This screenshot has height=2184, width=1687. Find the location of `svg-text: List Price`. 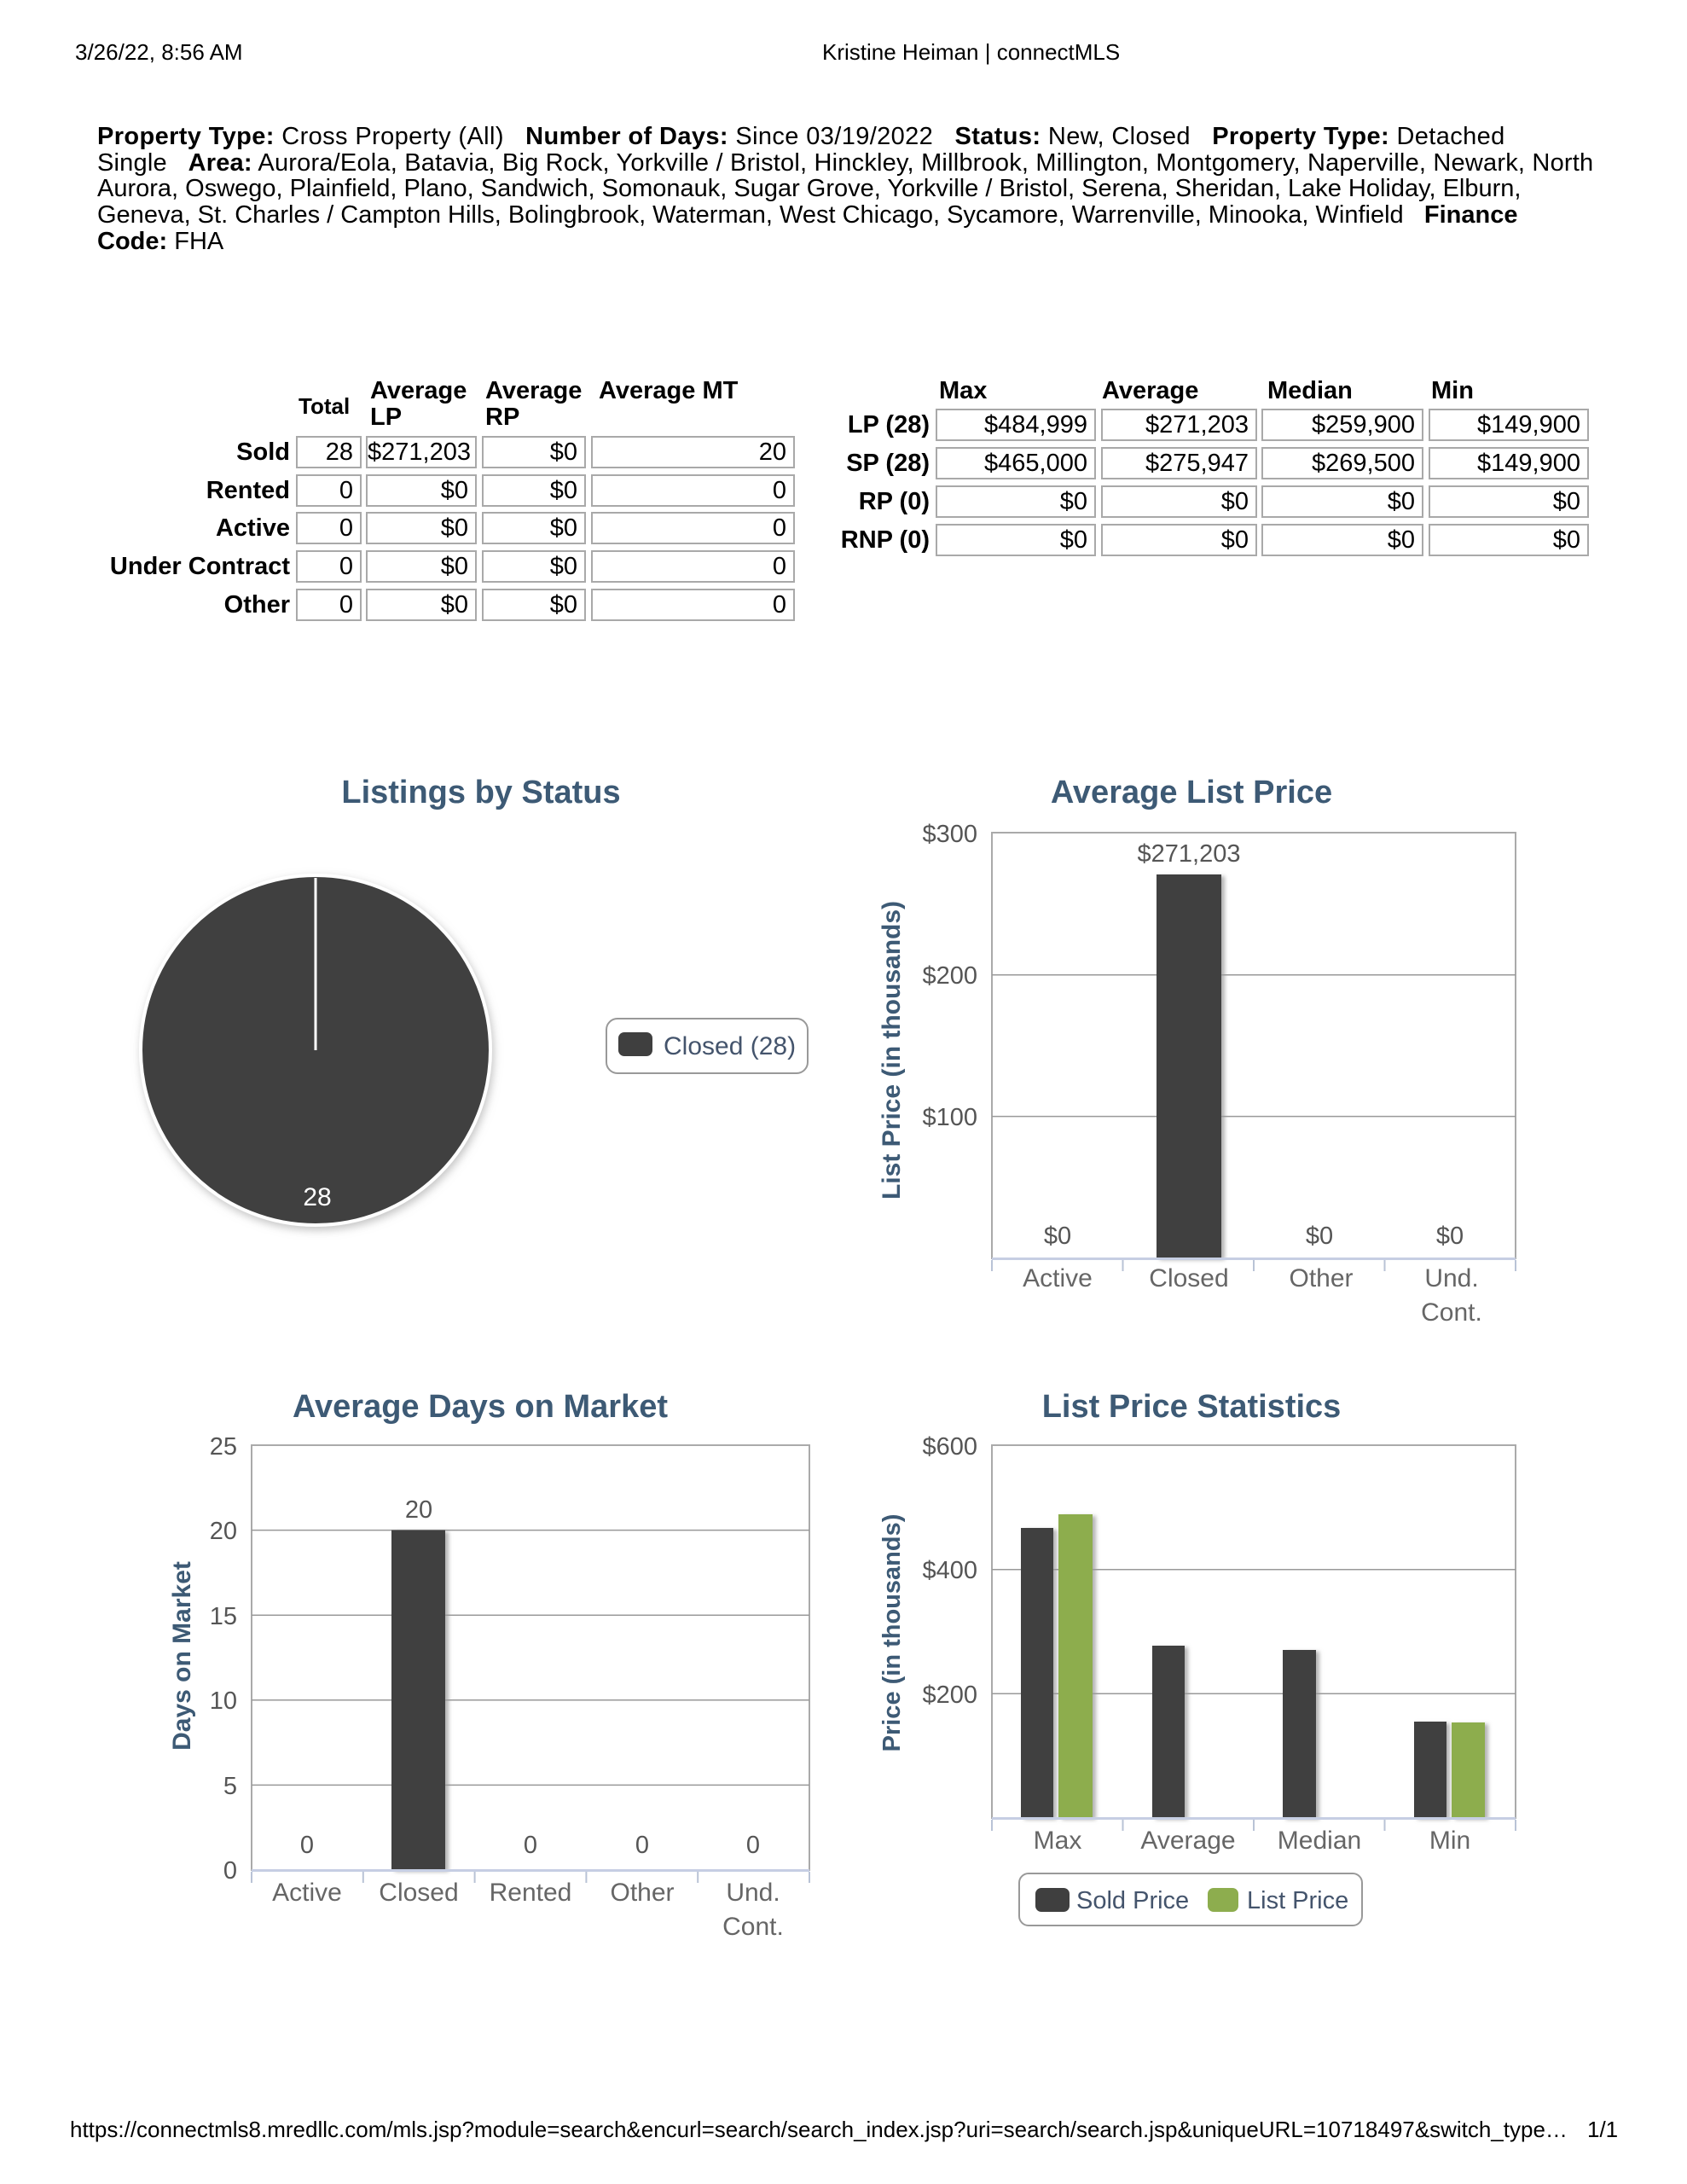

svg-text: List Price is located at coordinates (1298, 1900).